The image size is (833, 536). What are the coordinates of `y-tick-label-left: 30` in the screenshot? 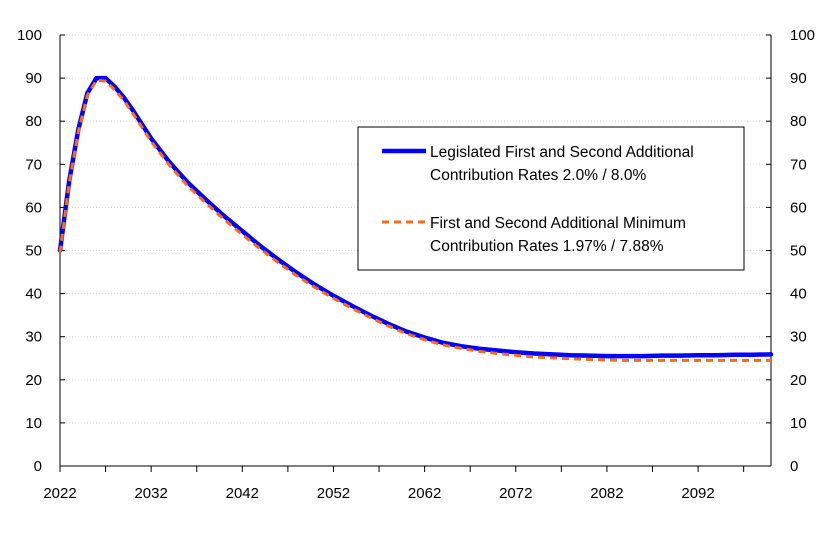 It's located at (33, 337).